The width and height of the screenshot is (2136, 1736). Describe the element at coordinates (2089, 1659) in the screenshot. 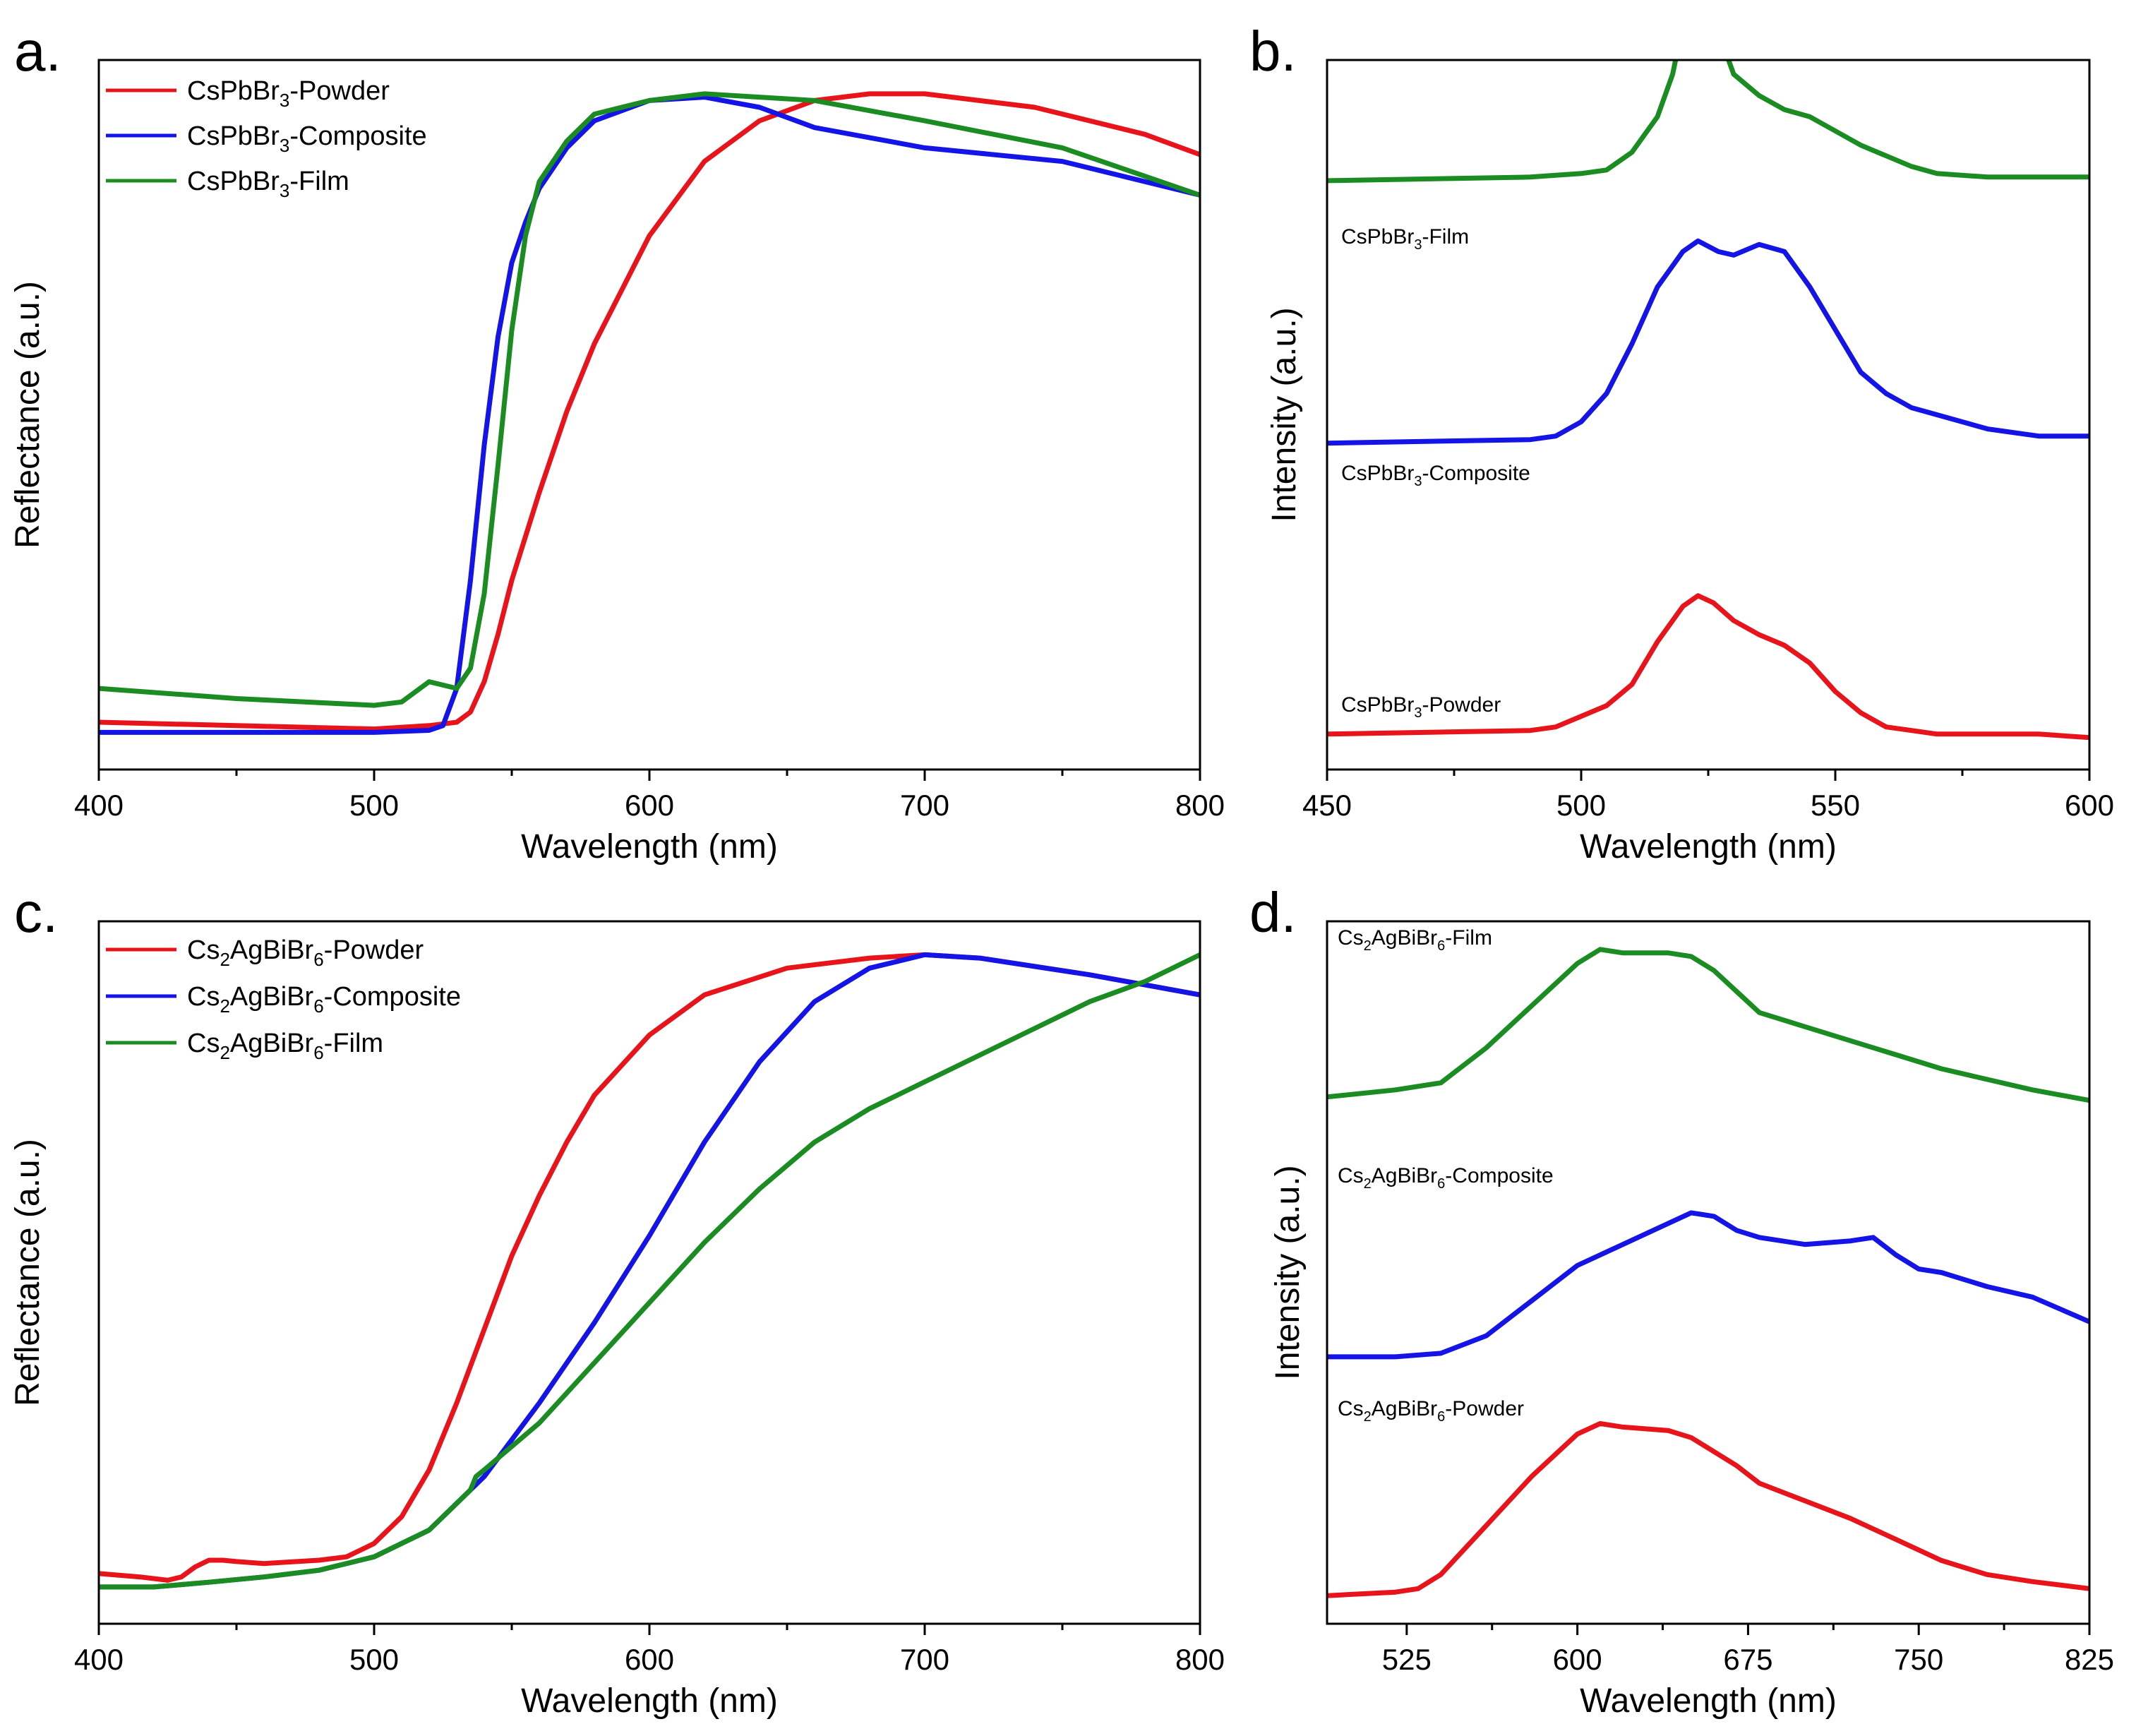

I see `x-tick-label: 825` at that location.